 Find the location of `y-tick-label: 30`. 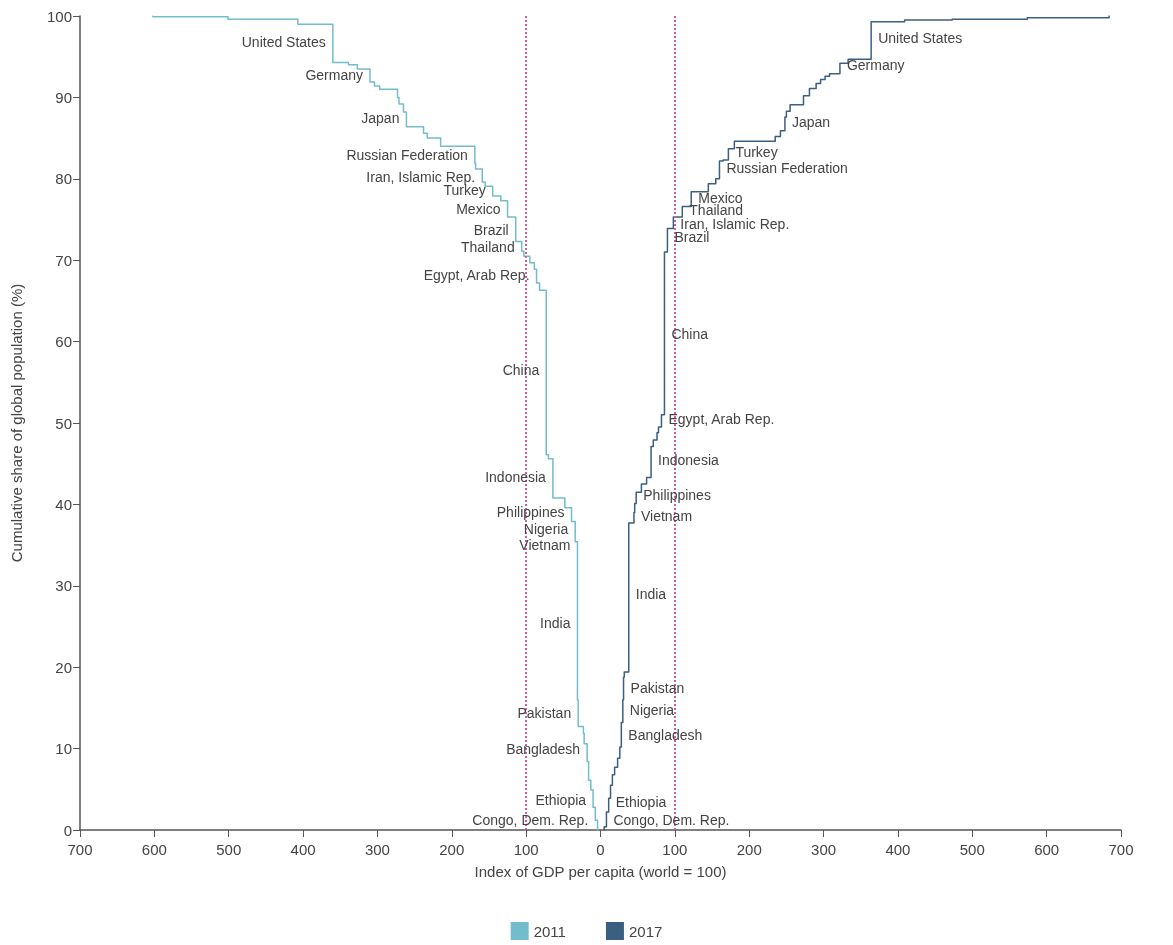

y-tick-label: 30 is located at coordinates (63, 586).